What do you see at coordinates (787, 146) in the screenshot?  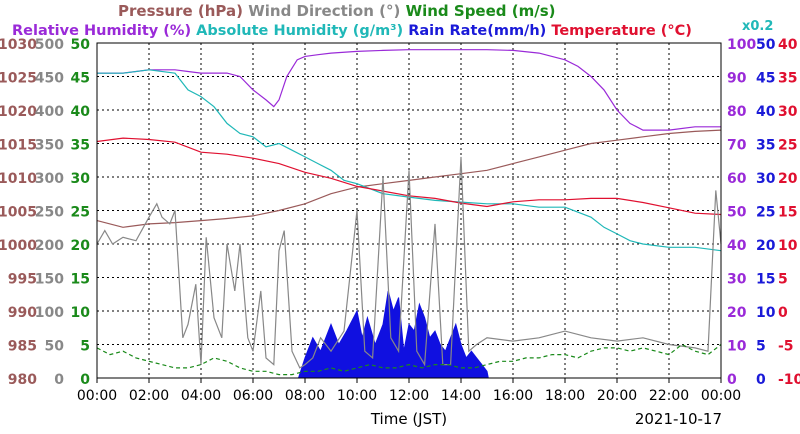 I see `temperature-axis-tick-label: 25` at bounding box center [787, 146].